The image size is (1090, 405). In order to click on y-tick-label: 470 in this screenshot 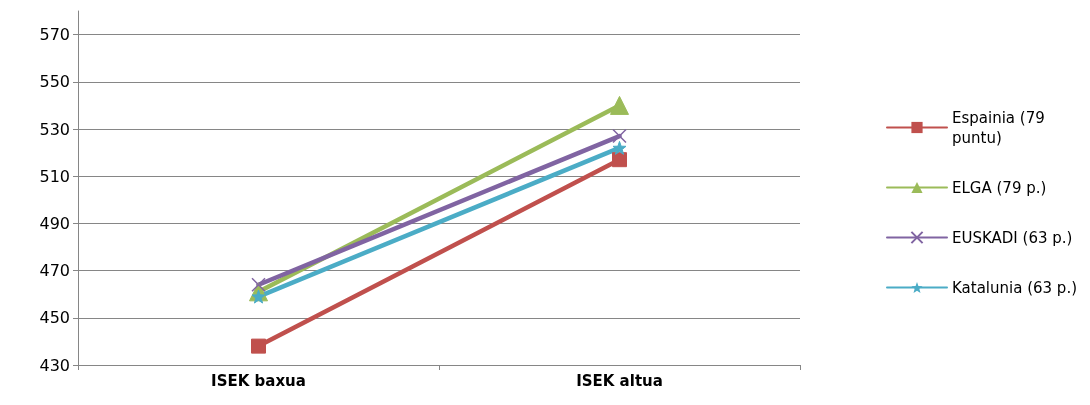, I will do `click(54, 271)`.